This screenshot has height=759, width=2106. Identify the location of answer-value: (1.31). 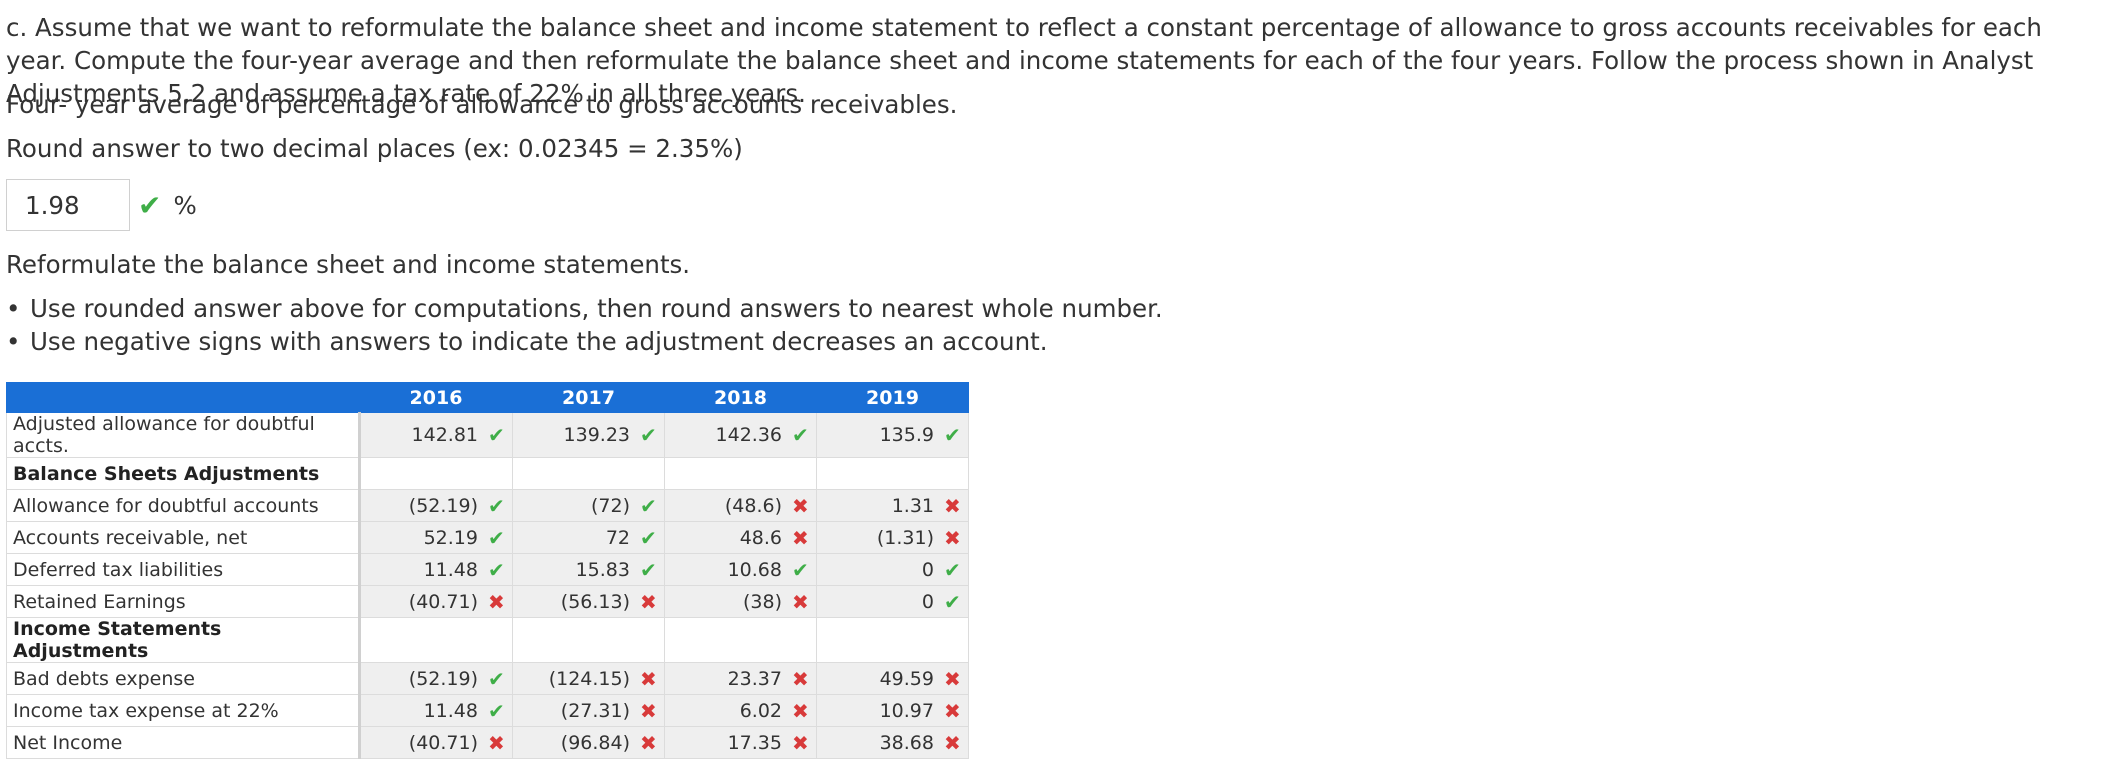
(905, 537).